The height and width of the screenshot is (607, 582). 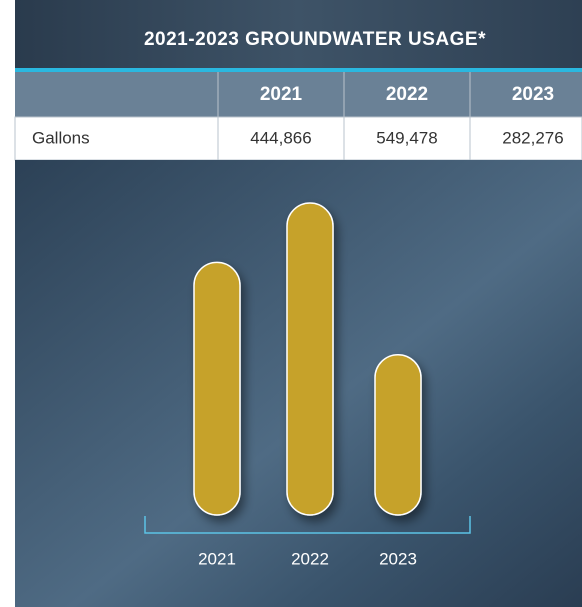 What do you see at coordinates (280, 137) in the screenshot?
I see `table-cell: 444,866` at bounding box center [280, 137].